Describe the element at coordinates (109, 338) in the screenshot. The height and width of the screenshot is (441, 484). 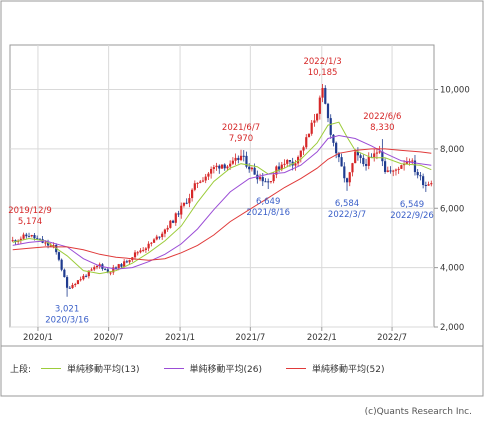
I see `x-tick-label: 2020/7` at that location.